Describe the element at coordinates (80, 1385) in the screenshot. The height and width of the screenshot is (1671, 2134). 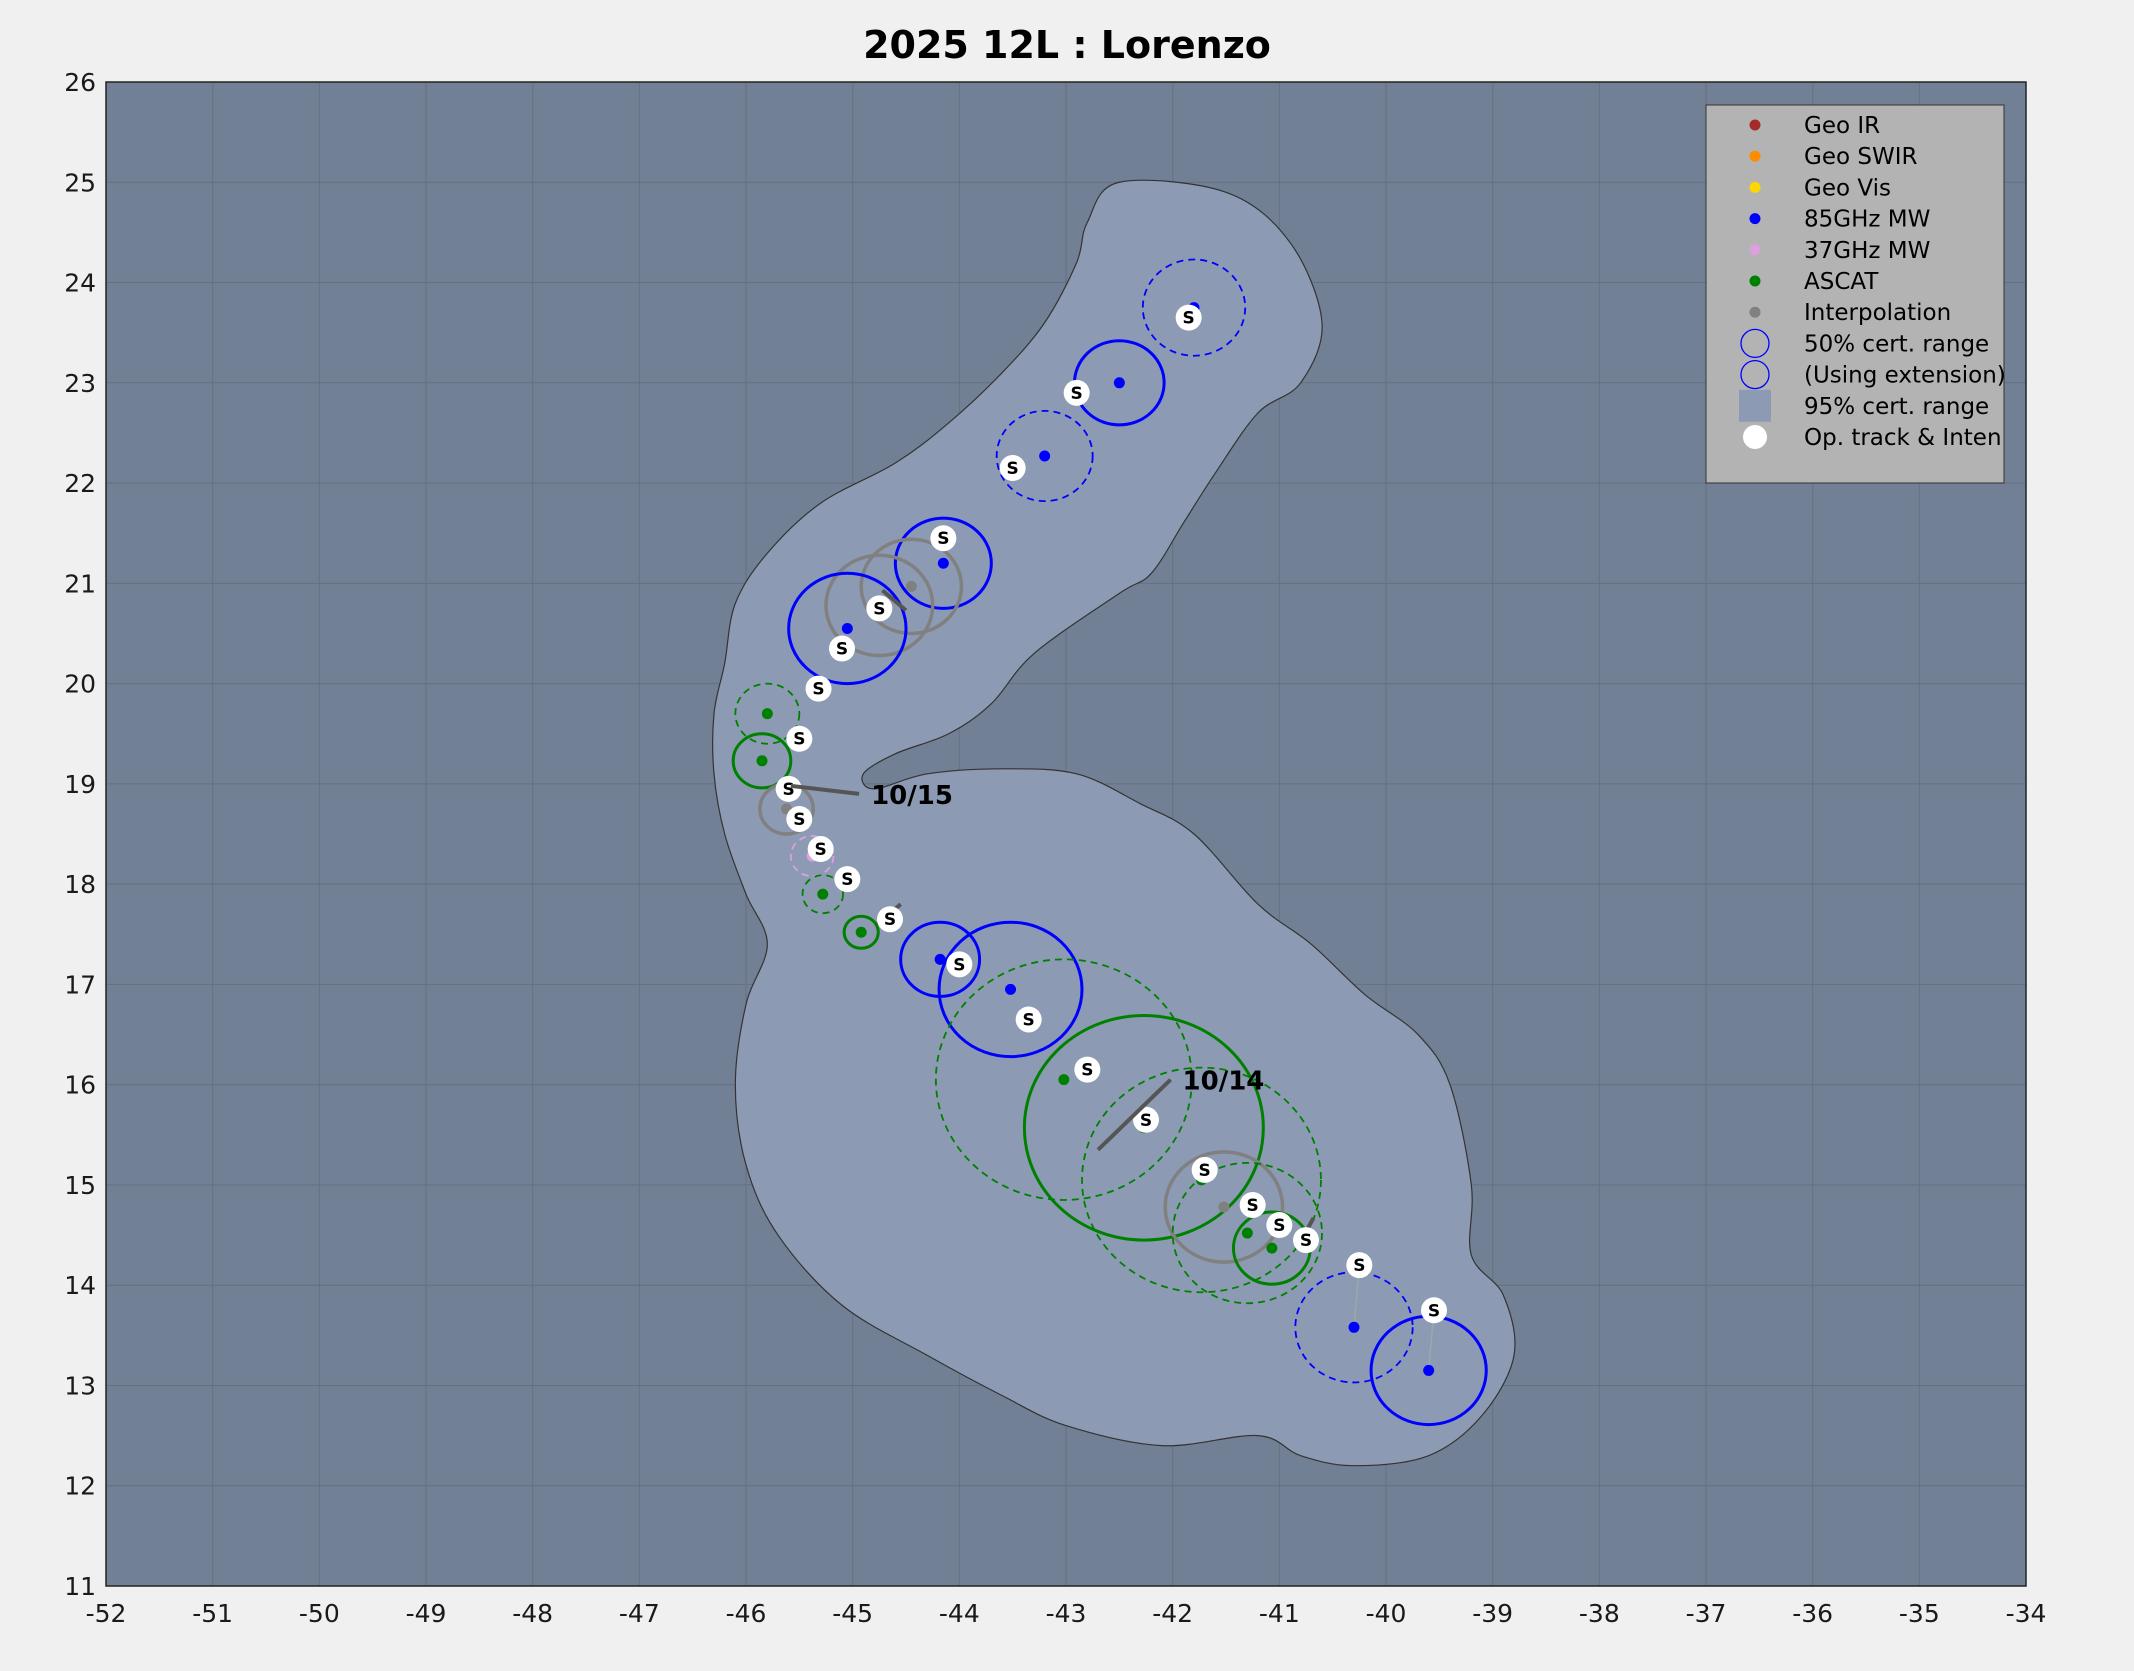
I see `y-tick-label: 13` at that location.